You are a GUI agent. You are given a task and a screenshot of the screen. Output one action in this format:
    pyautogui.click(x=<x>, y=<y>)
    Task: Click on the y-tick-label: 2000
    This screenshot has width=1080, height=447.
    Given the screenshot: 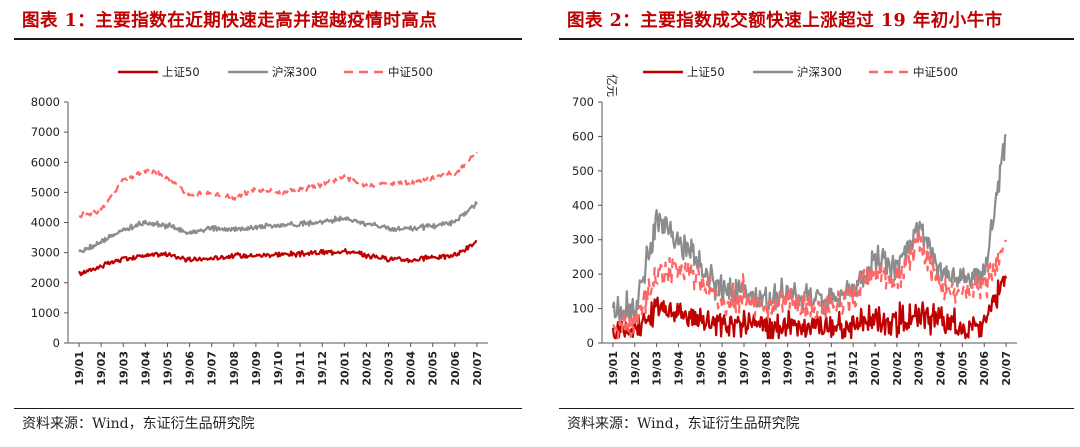 What is the action you would take?
    pyautogui.click(x=45, y=283)
    